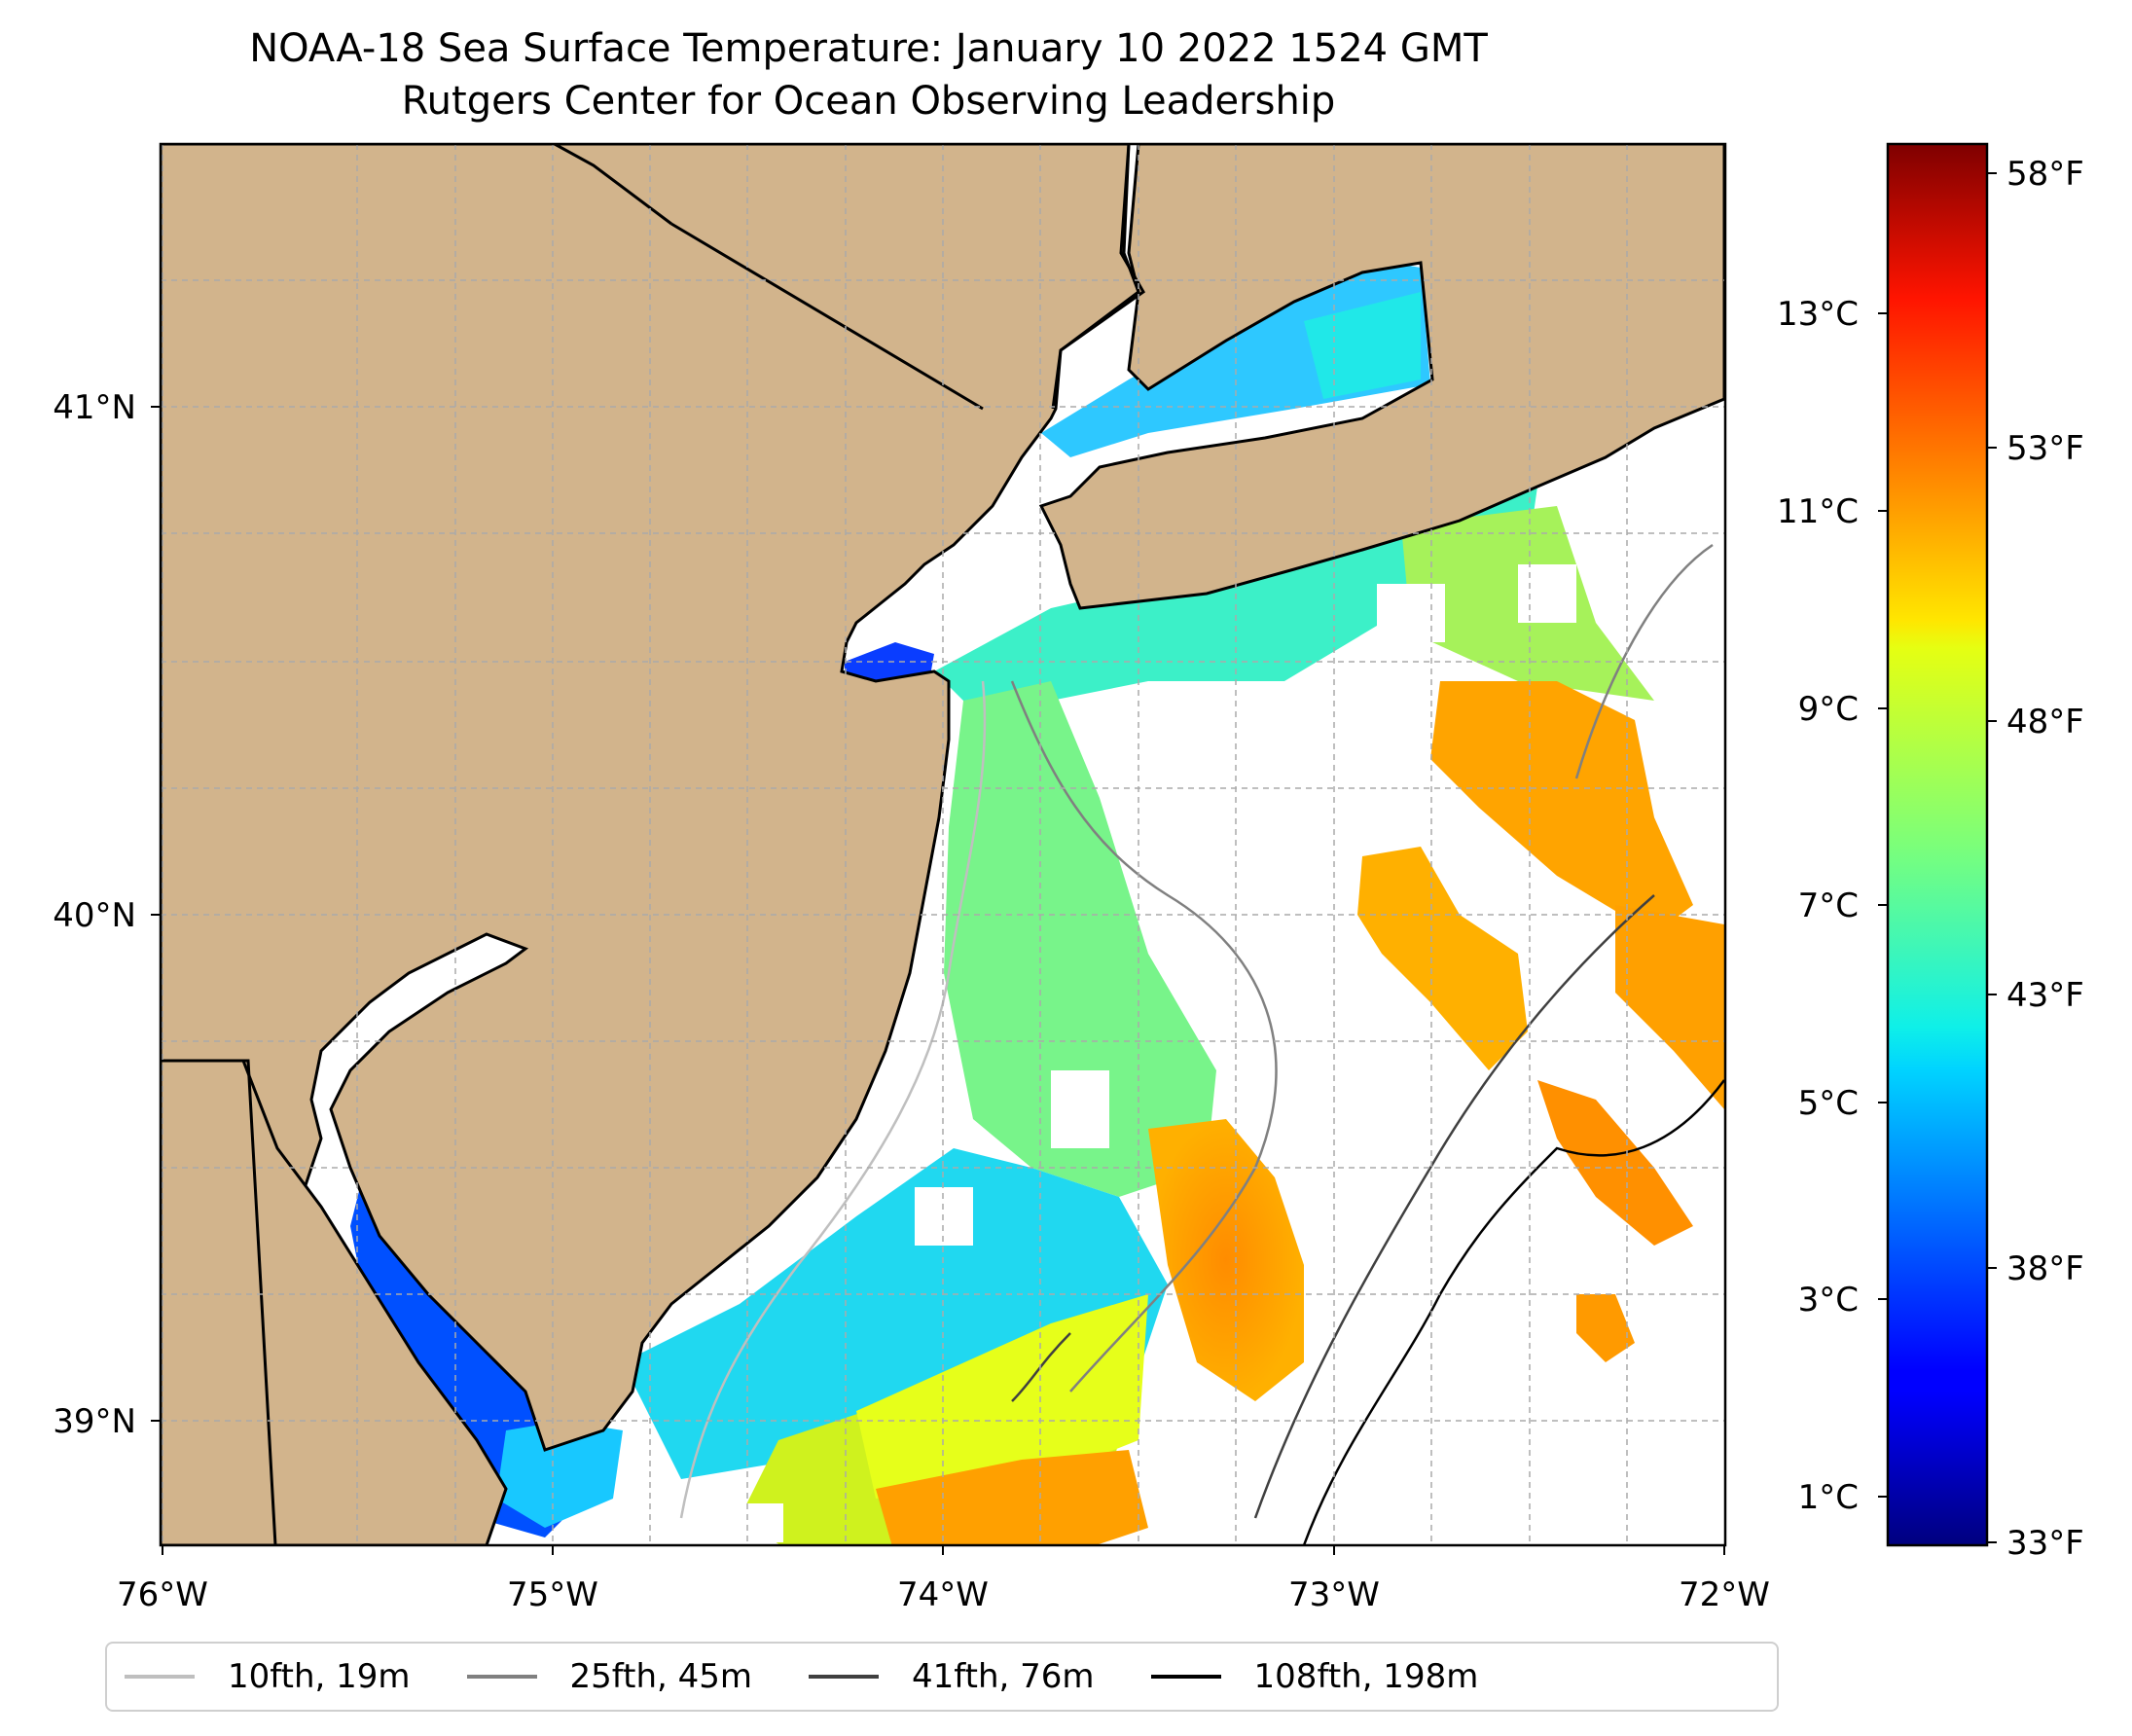 This screenshot has width=2132, height=1736. I want to click on colorbar-celsius-label: 1°C, so click(1828, 1498).